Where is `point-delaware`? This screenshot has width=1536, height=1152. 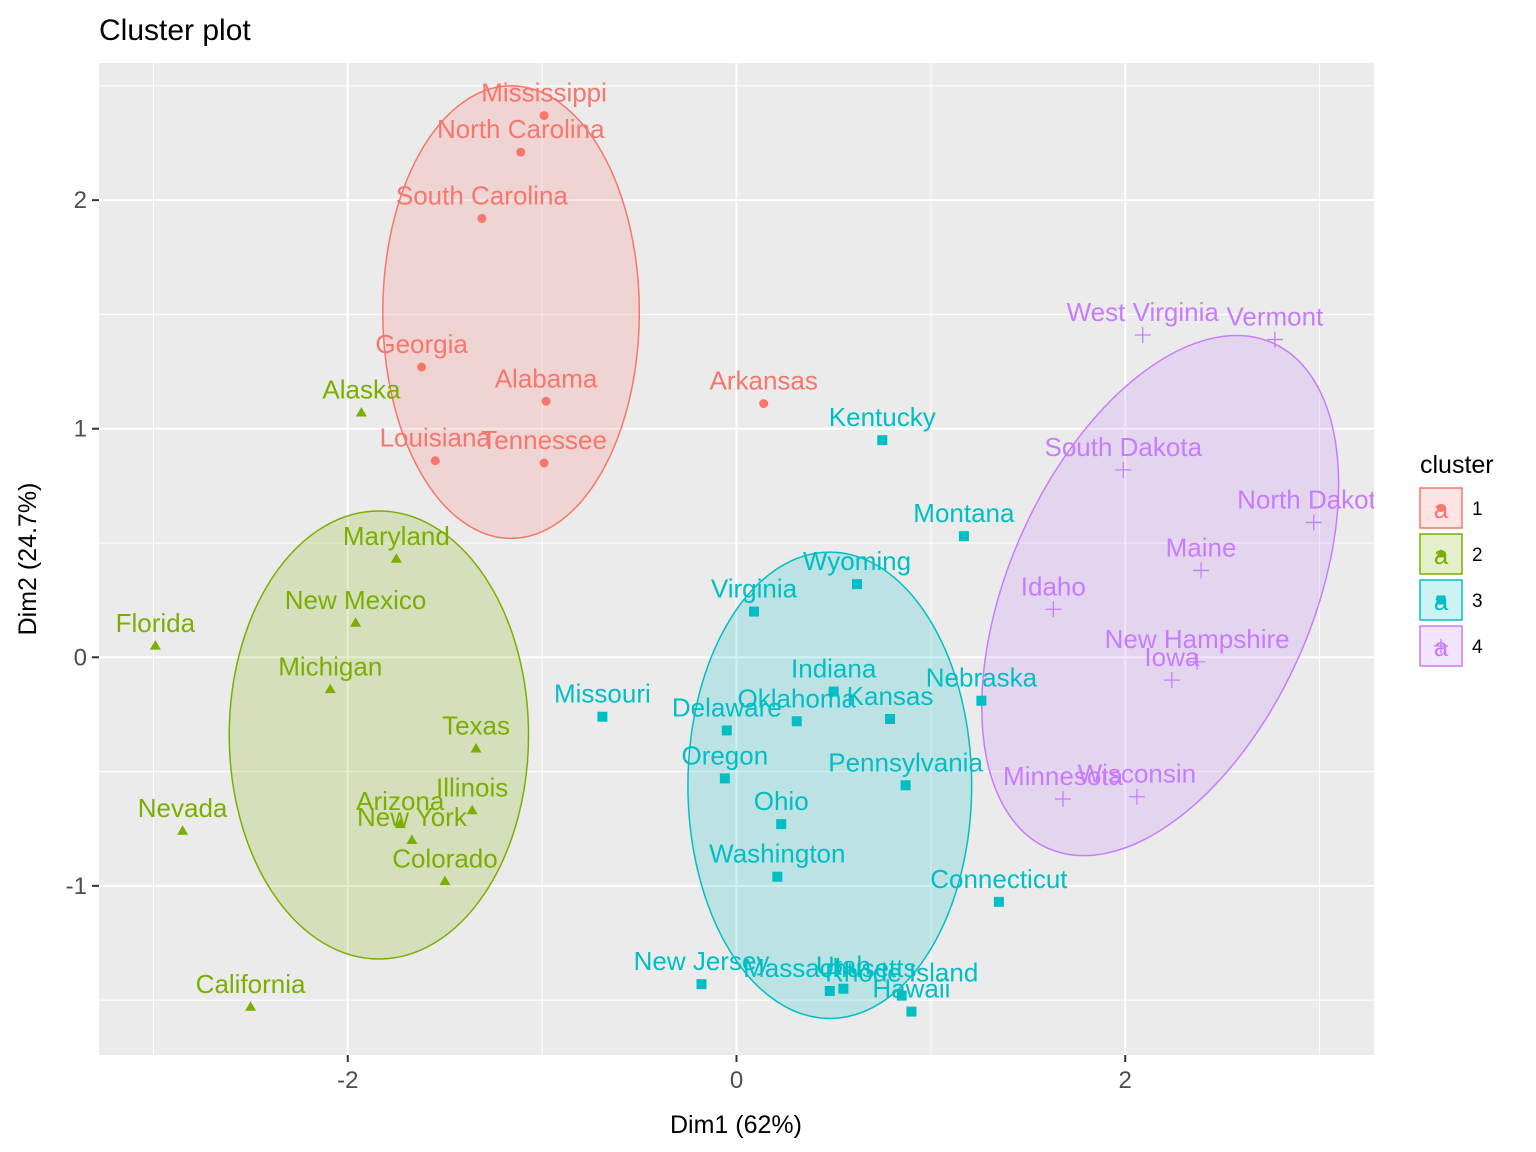
point-delaware is located at coordinates (726, 730).